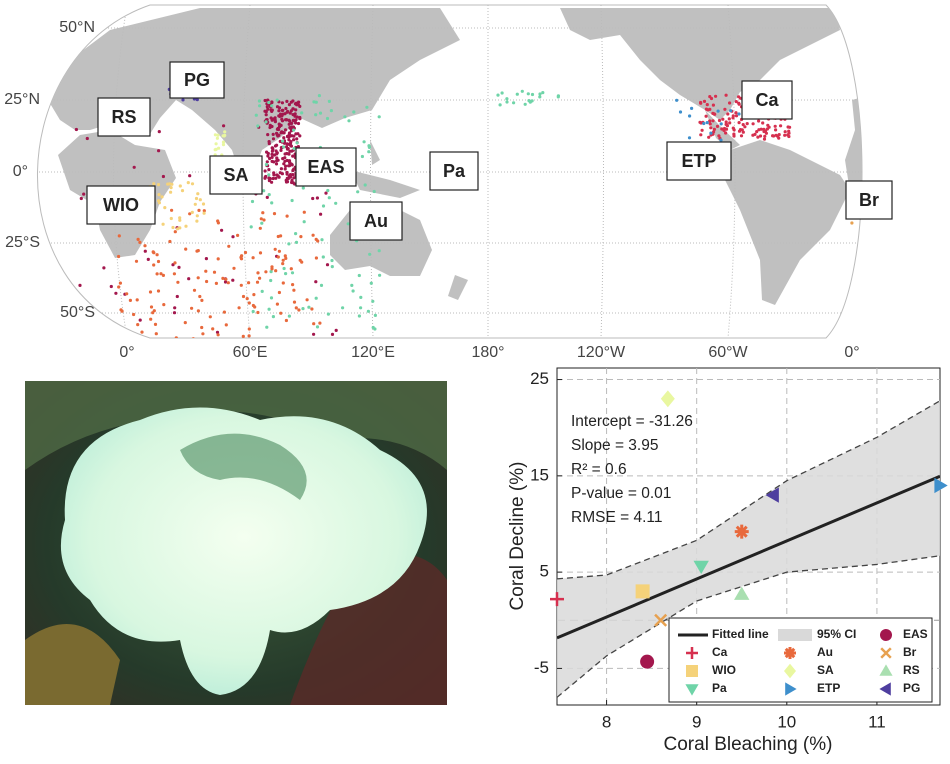  I want to click on region-label: EAS, so click(325, 167).